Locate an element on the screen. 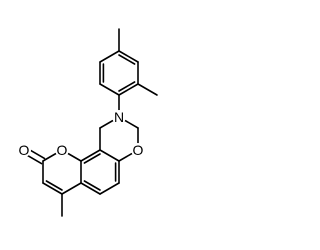 The height and width of the screenshot is (250, 320). atom-label: N is located at coordinates (119, 117).